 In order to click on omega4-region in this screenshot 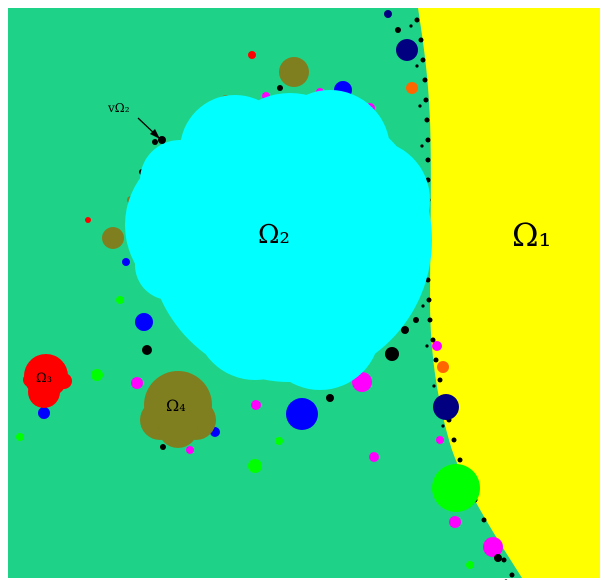, I will do `click(178, 409)`.